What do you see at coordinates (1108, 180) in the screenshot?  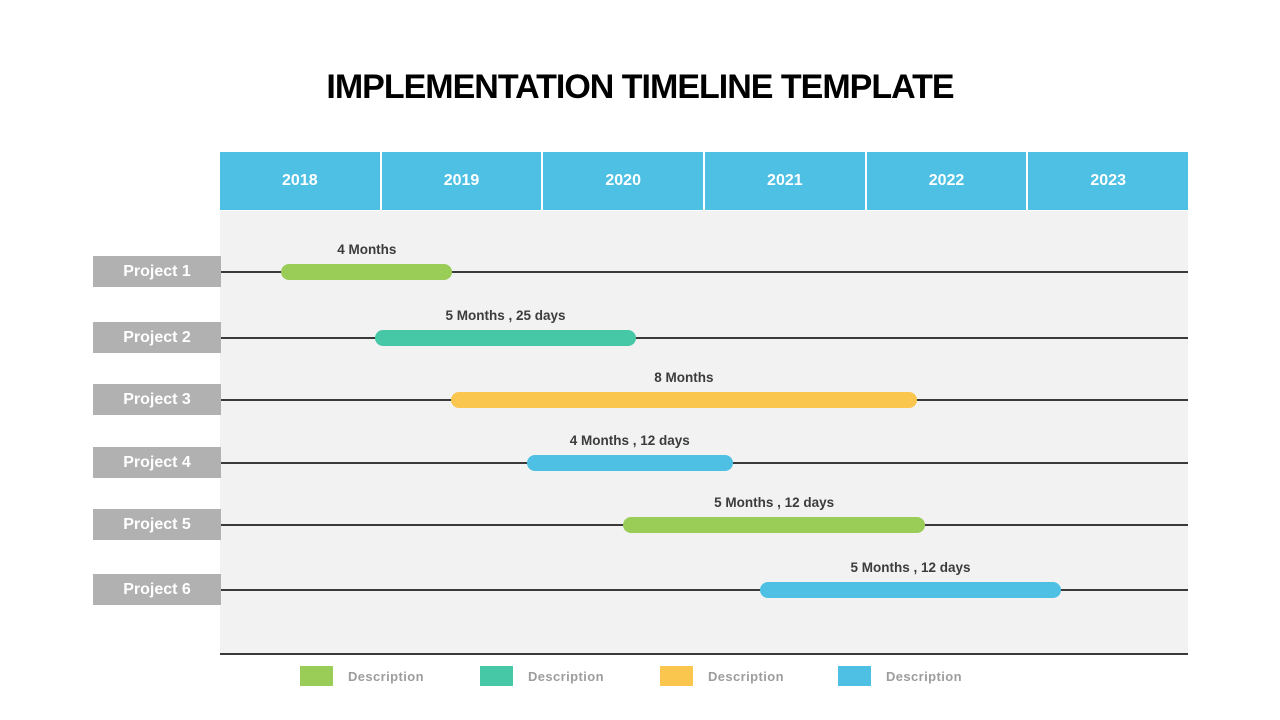 I see `year-cell: 2023` at bounding box center [1108, 180].